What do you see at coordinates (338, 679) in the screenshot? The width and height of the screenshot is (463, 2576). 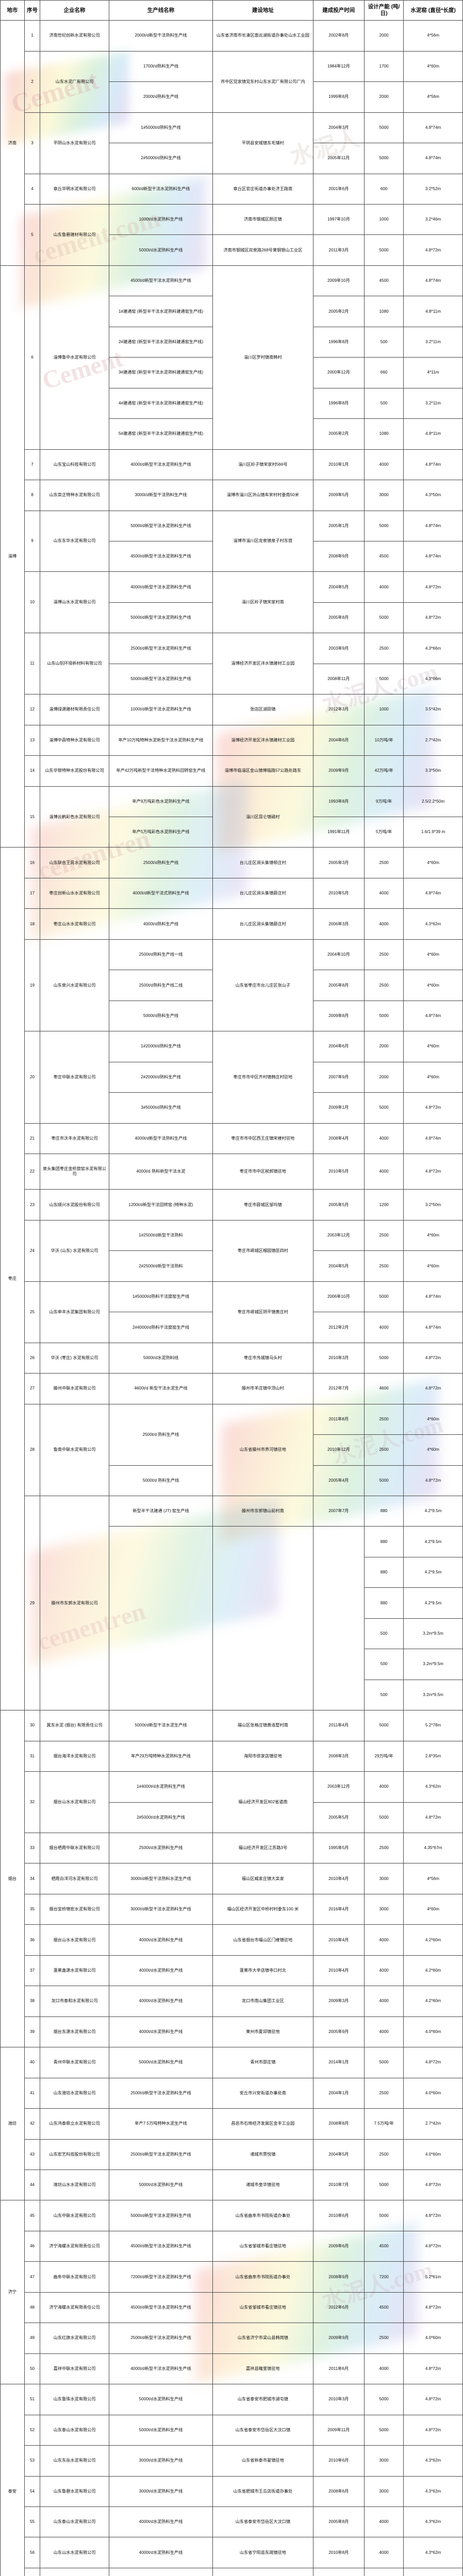 I see `cell-commission-date: 2008年11月` at bounding box center [338, 679].